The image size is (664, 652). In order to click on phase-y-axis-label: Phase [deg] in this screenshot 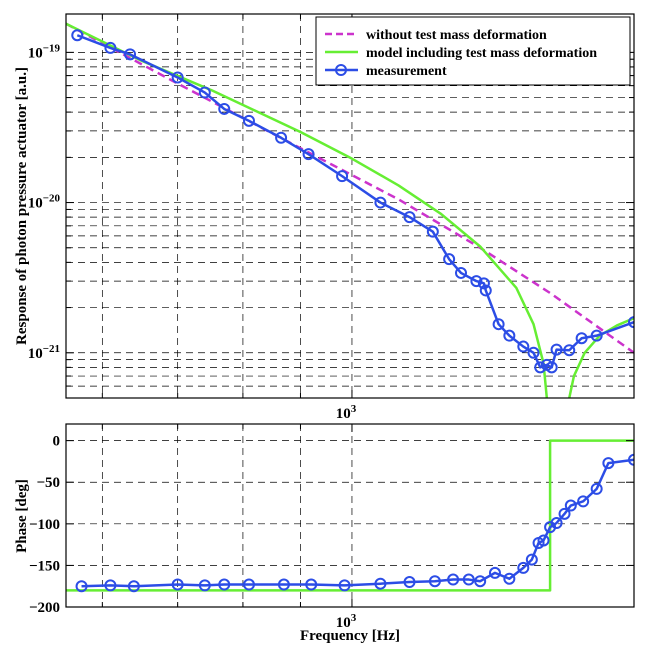, I will do `click(22, 516)`.